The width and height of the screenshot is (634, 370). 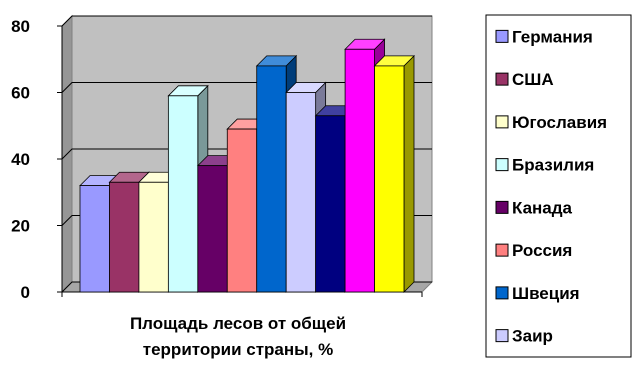 What do you see at coordinates (238, 323) in the screenshot?
I see `x-axis-title-line-1: Площадь лесов от общей` at bounding box center [238, 323].